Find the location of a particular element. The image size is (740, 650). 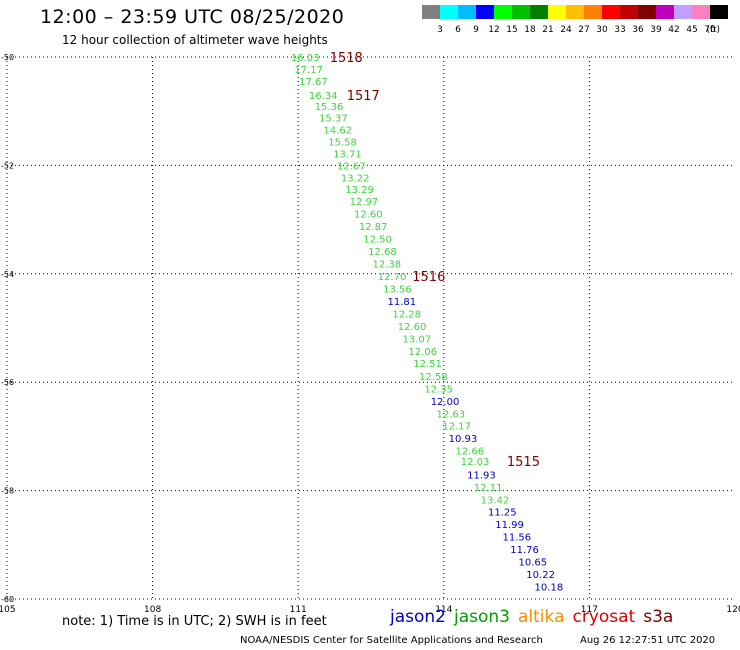

lat-tick-label: -50 is located at coordinates (7, 57).